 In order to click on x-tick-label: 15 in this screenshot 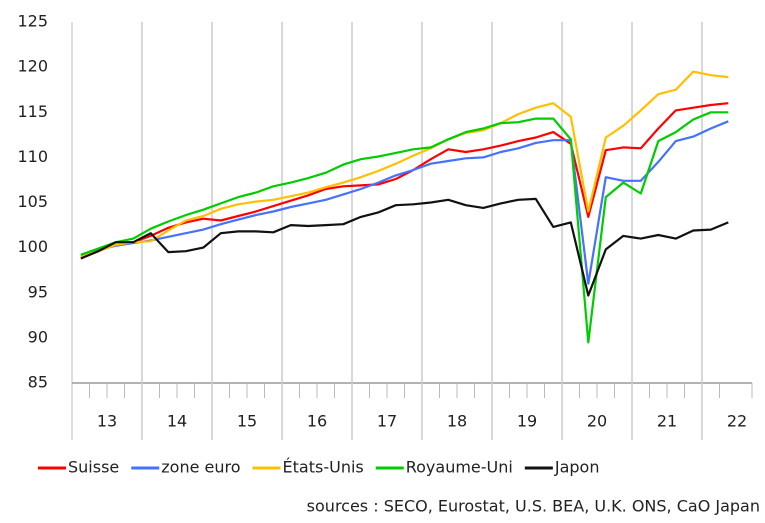, I will do `click(247, 421)`.